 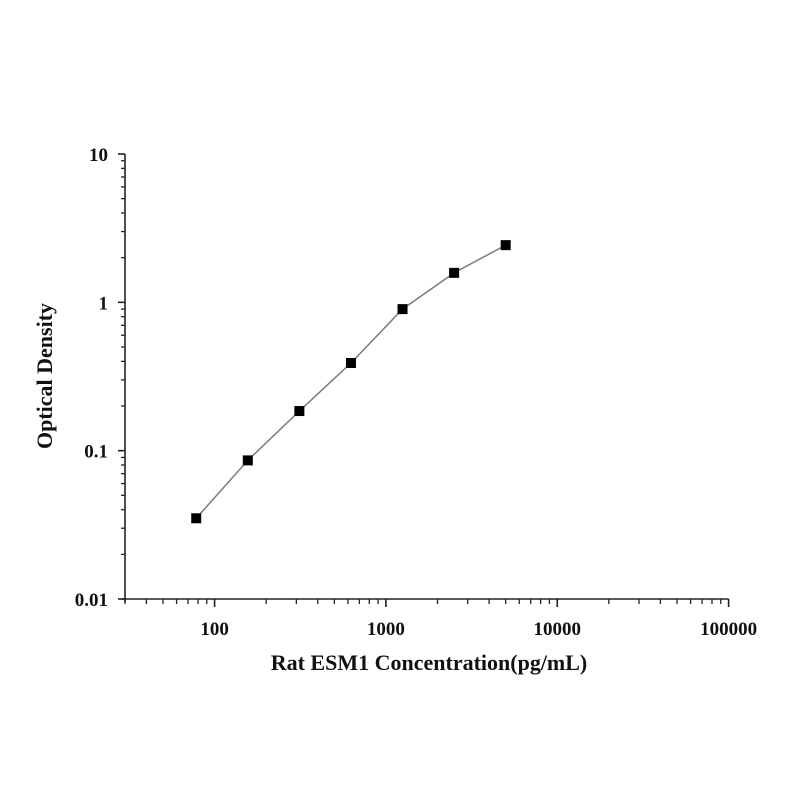 I want to click on y-tick-label: 0.1, so click(x=96, y=452).